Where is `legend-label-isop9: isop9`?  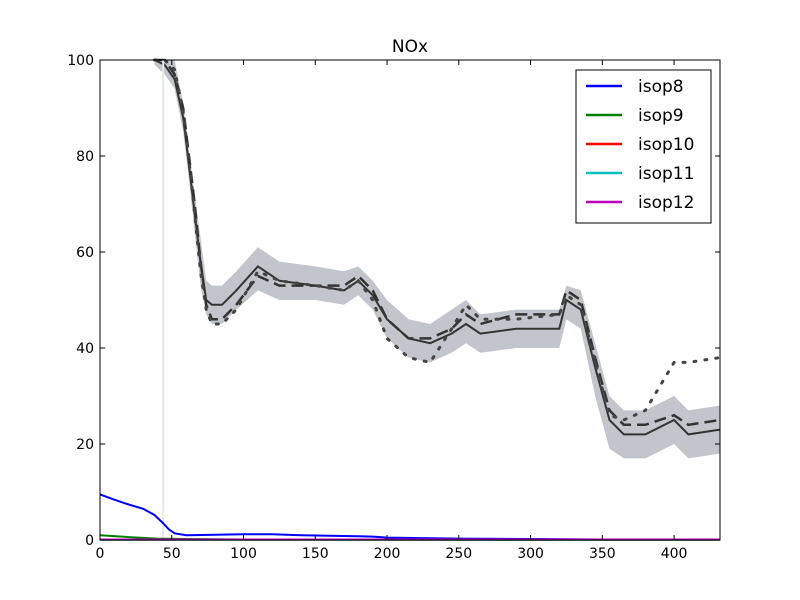
legend-label-isop9: isop9 is located at coordinates (661, 116).